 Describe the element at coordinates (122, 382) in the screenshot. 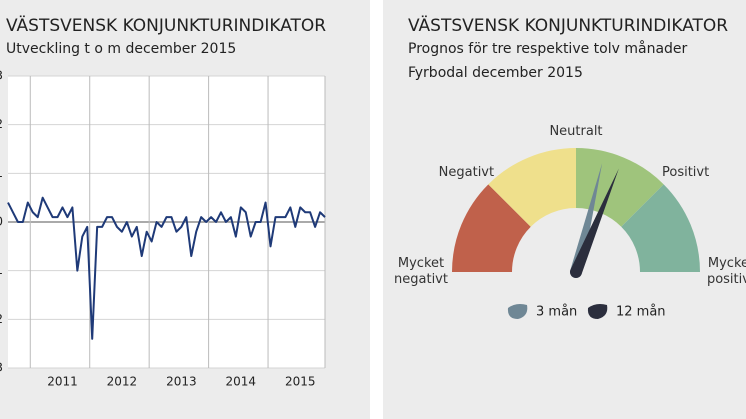

I see `x-tick-label: 2012` at that location.